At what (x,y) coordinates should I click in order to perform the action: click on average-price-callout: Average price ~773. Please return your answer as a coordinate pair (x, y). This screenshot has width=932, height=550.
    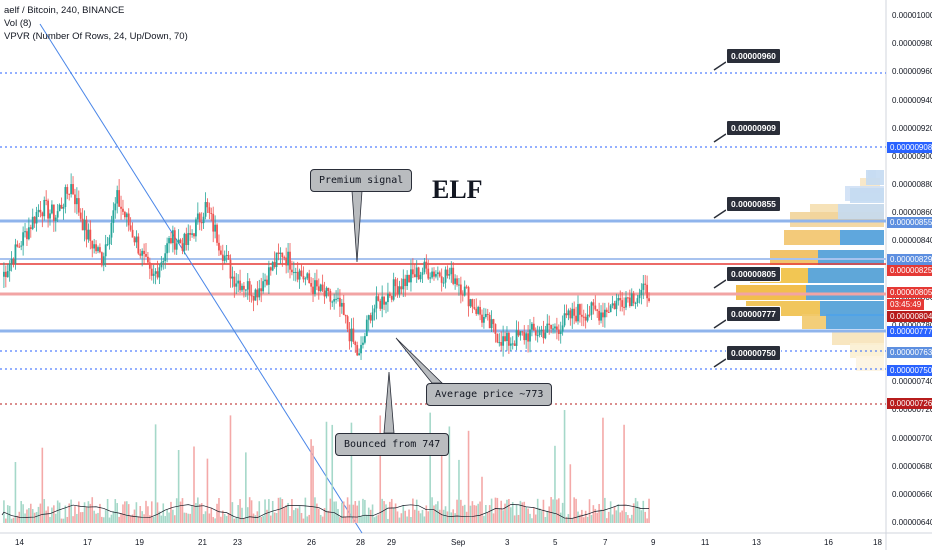
    Looking at the image, I should click on (489, 394).